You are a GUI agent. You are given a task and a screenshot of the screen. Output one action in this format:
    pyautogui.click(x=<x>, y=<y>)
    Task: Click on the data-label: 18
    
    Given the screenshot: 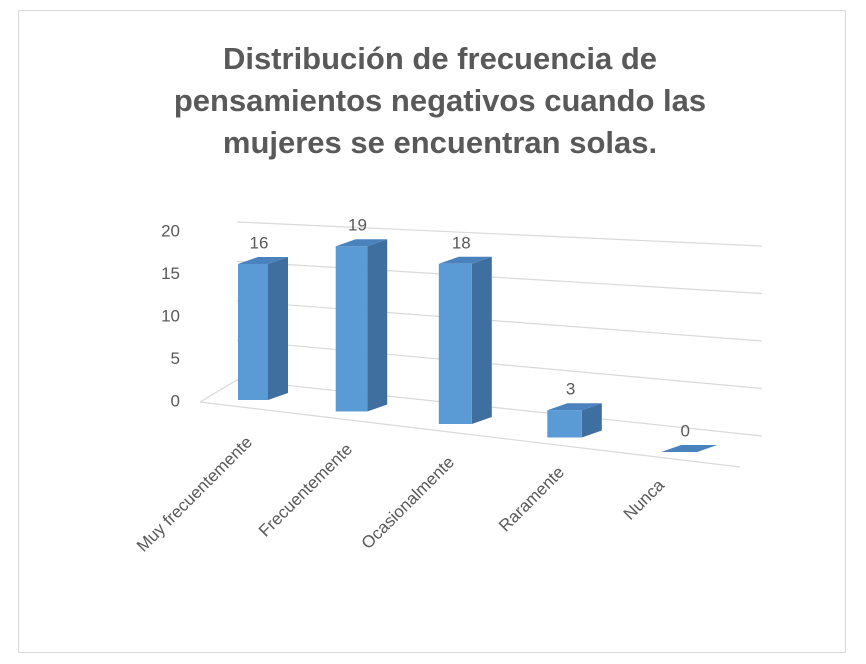 What is the action you would take?
    pyautogui.click(x=461, y=242)
    